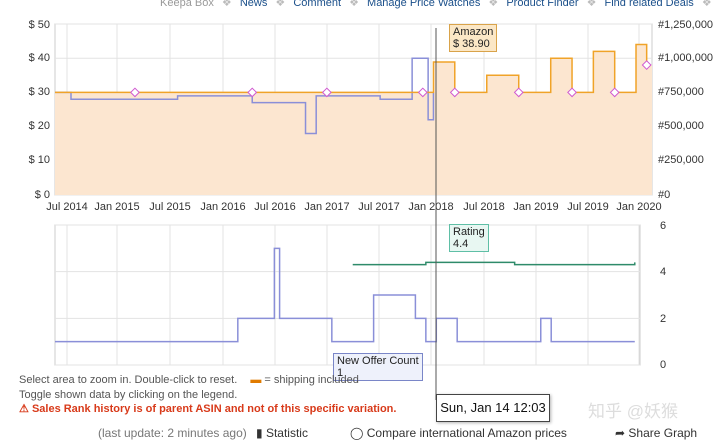  What do you see at coordinates (39, 160) in the screenshot?
I see `y-tick-left: $ 10` at bounding box center [39, 160].